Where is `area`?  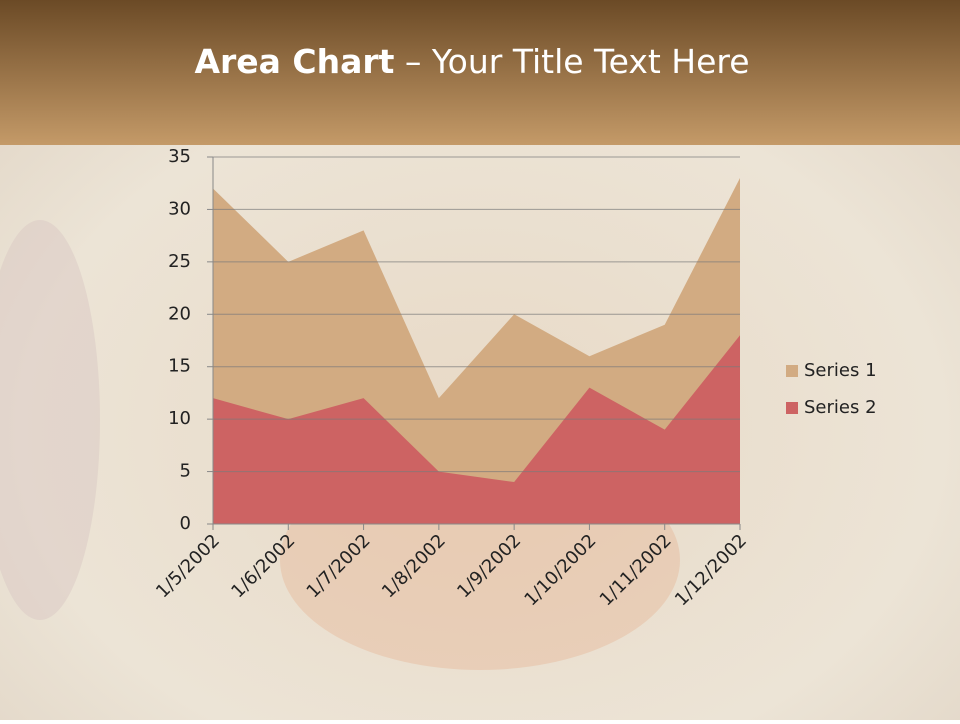 area is located at coordinates (476, 429).